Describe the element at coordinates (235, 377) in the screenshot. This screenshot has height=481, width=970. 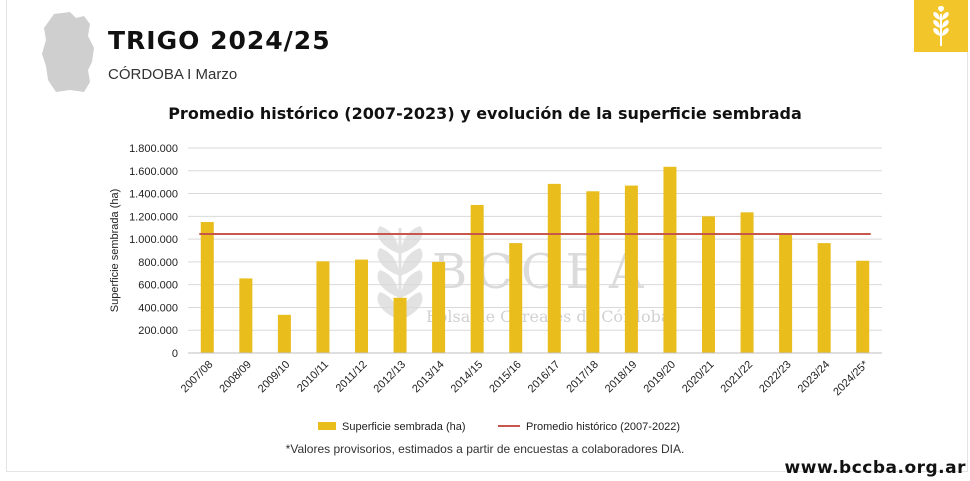
I see `x-tick-label: 2008/09` at that location.